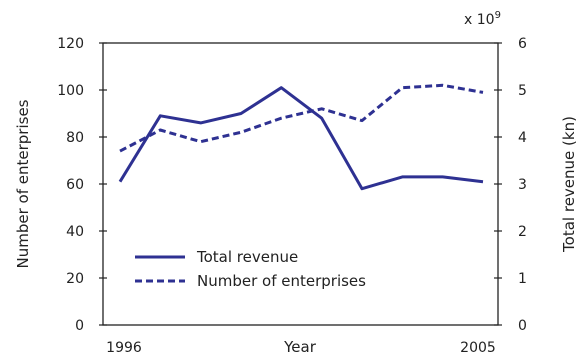  Describe the element at coordinates (522, 279) in the screenshot. I see `right-tick-label: 1` at that location.